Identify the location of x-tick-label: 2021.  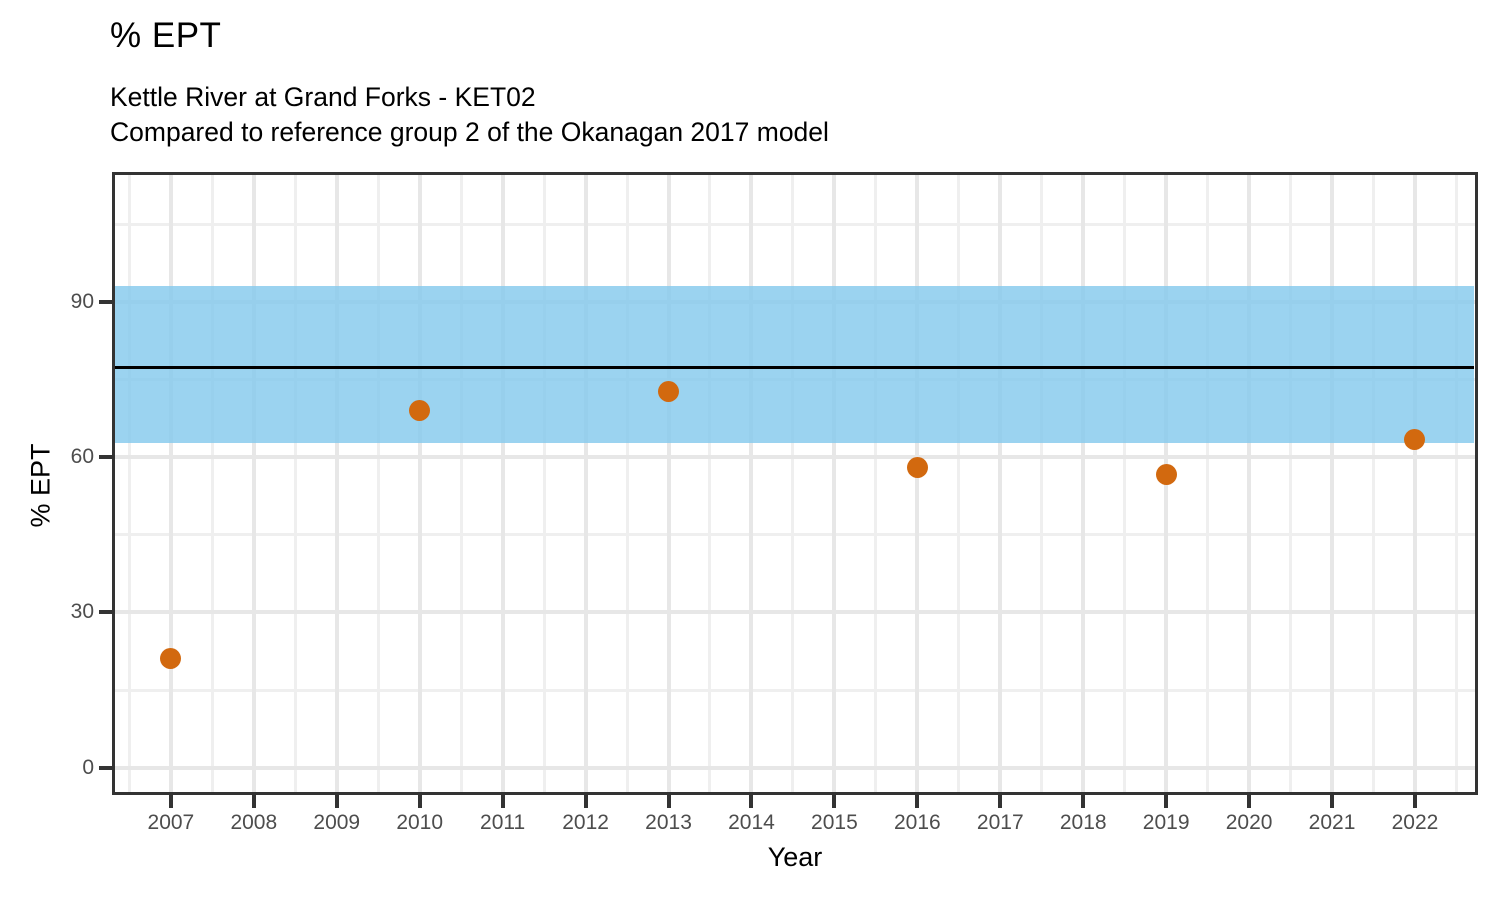
(1332, 822).